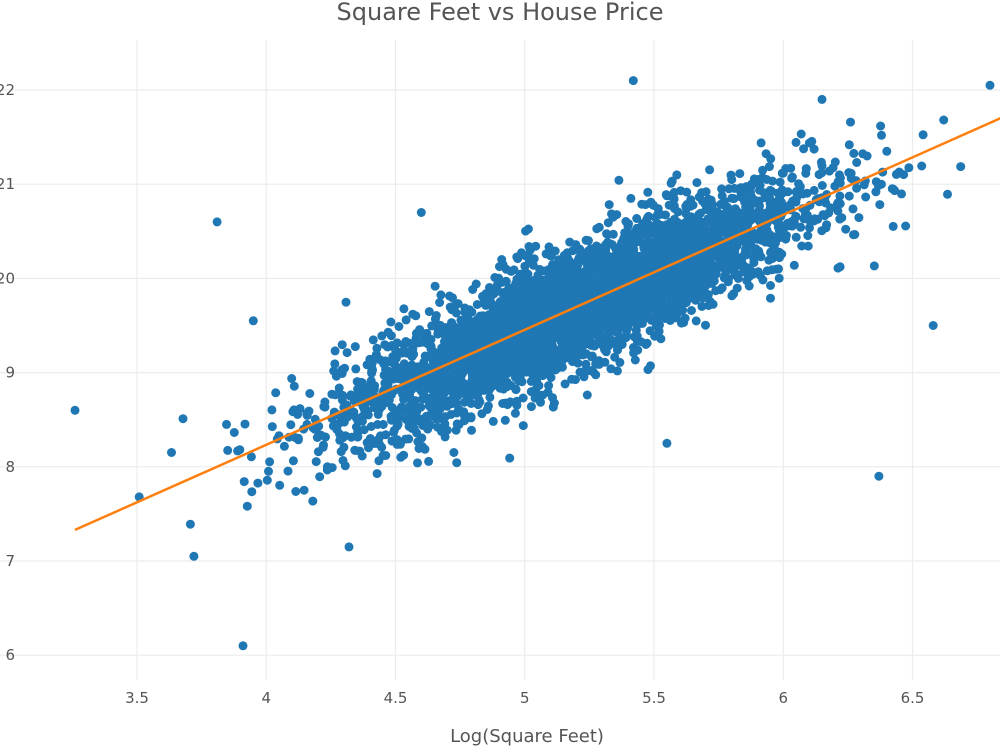 This screenshot has width=1000, height=750. I want to click on x-tick-label: 4.5, so click(396, 698).